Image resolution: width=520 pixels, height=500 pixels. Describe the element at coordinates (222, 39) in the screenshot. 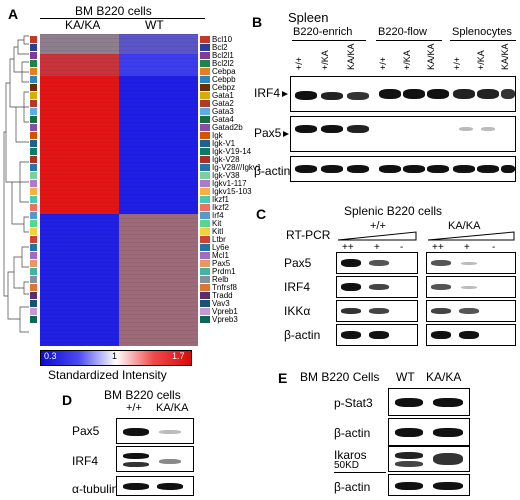

I see `gene-label: Bcl10` at that location.